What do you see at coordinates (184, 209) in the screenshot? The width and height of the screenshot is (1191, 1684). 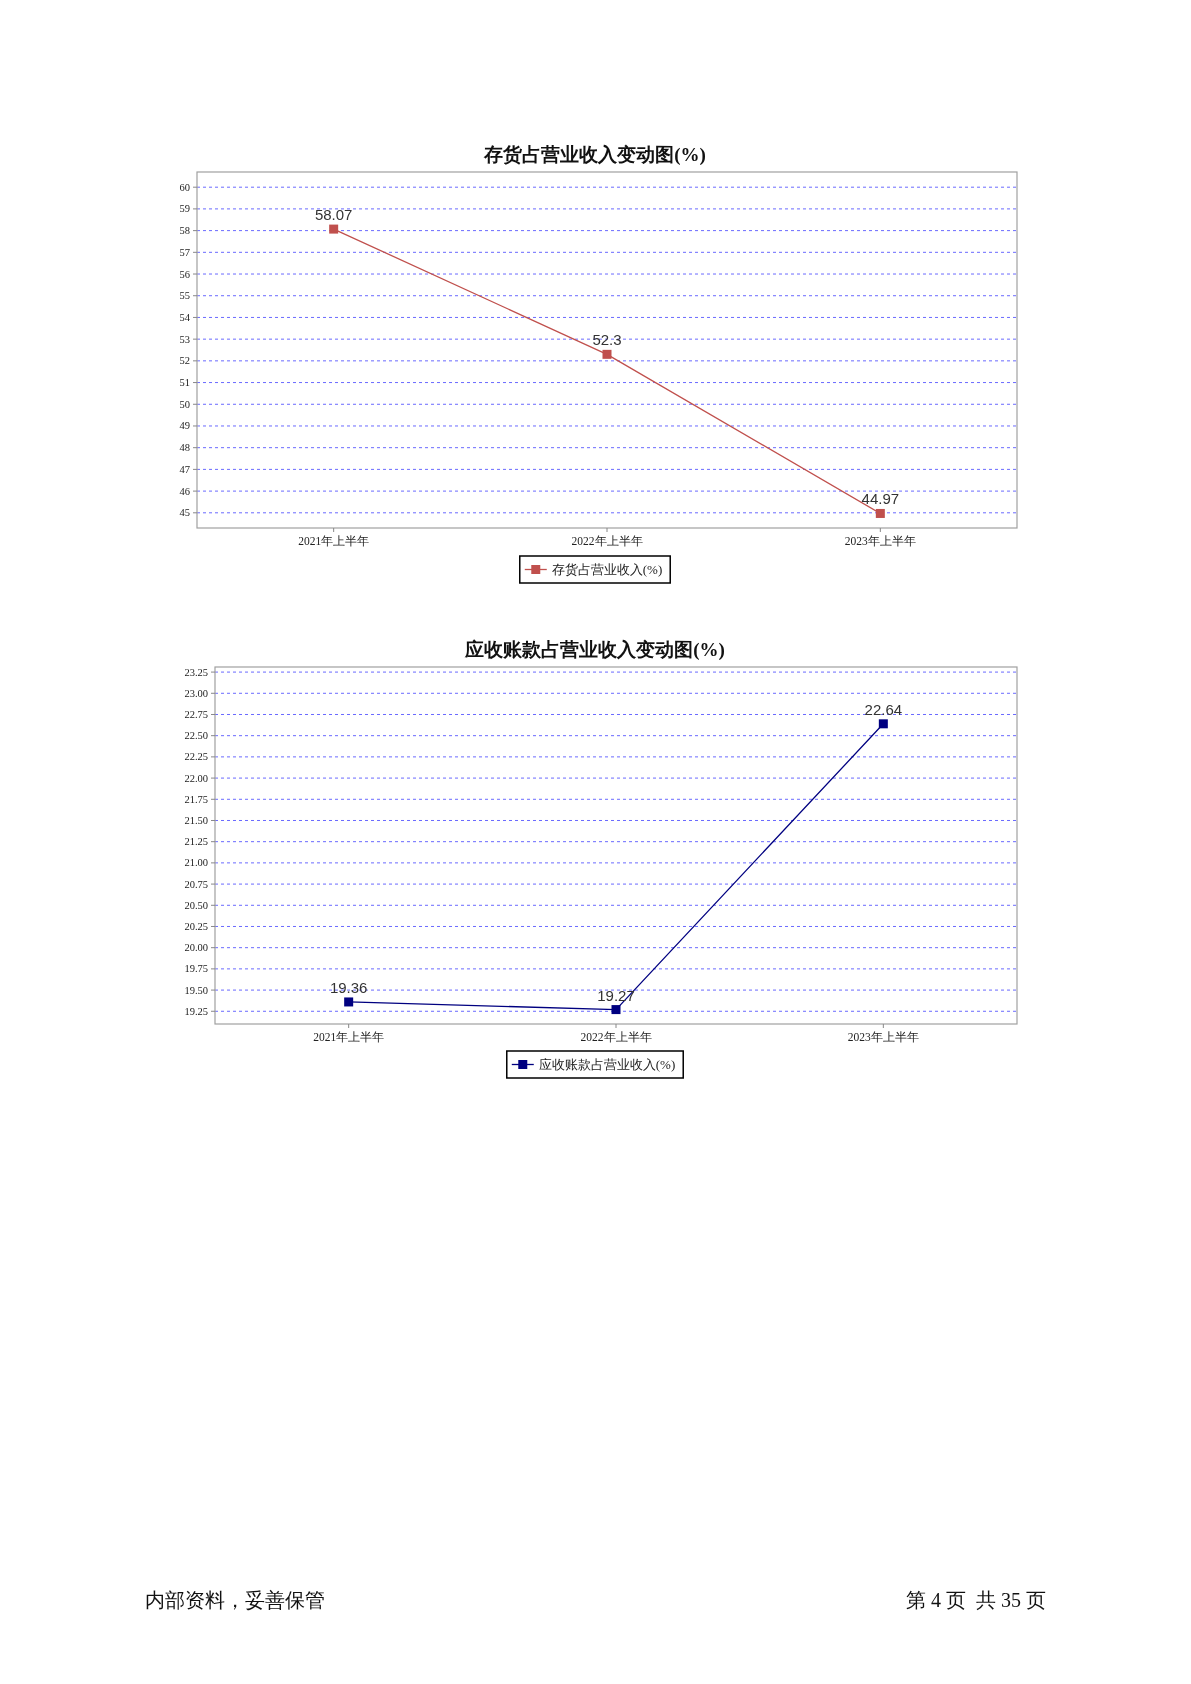 I see `y-tick-label: 59` at bounding box center [184, 209].